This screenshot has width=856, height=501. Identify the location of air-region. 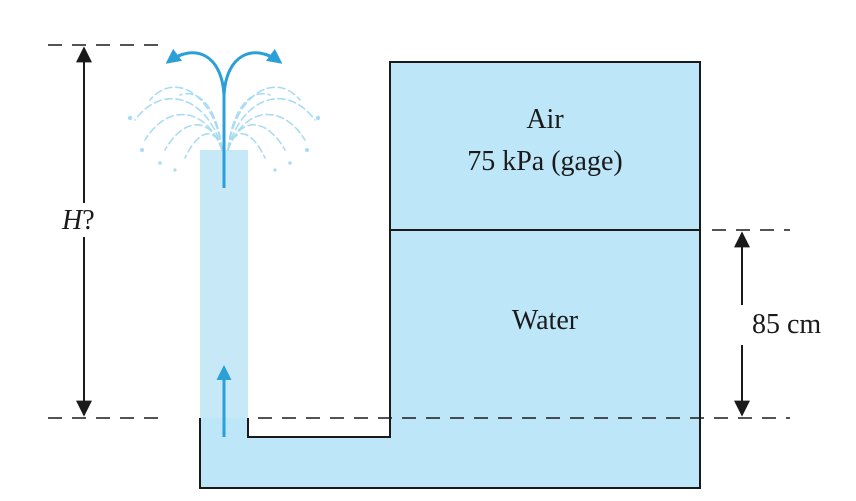
(545, 146).